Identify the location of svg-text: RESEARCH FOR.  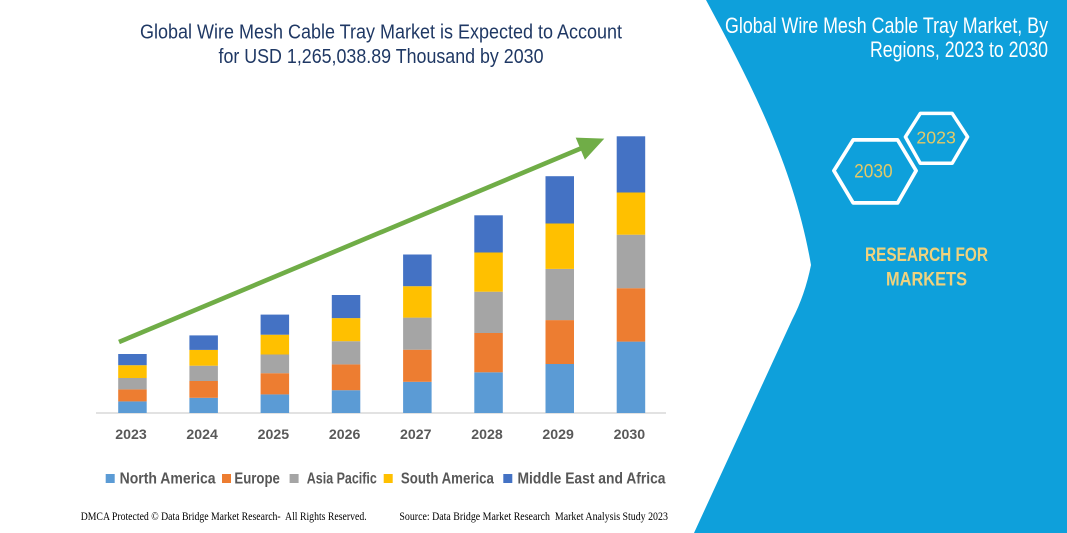
(926, 255).